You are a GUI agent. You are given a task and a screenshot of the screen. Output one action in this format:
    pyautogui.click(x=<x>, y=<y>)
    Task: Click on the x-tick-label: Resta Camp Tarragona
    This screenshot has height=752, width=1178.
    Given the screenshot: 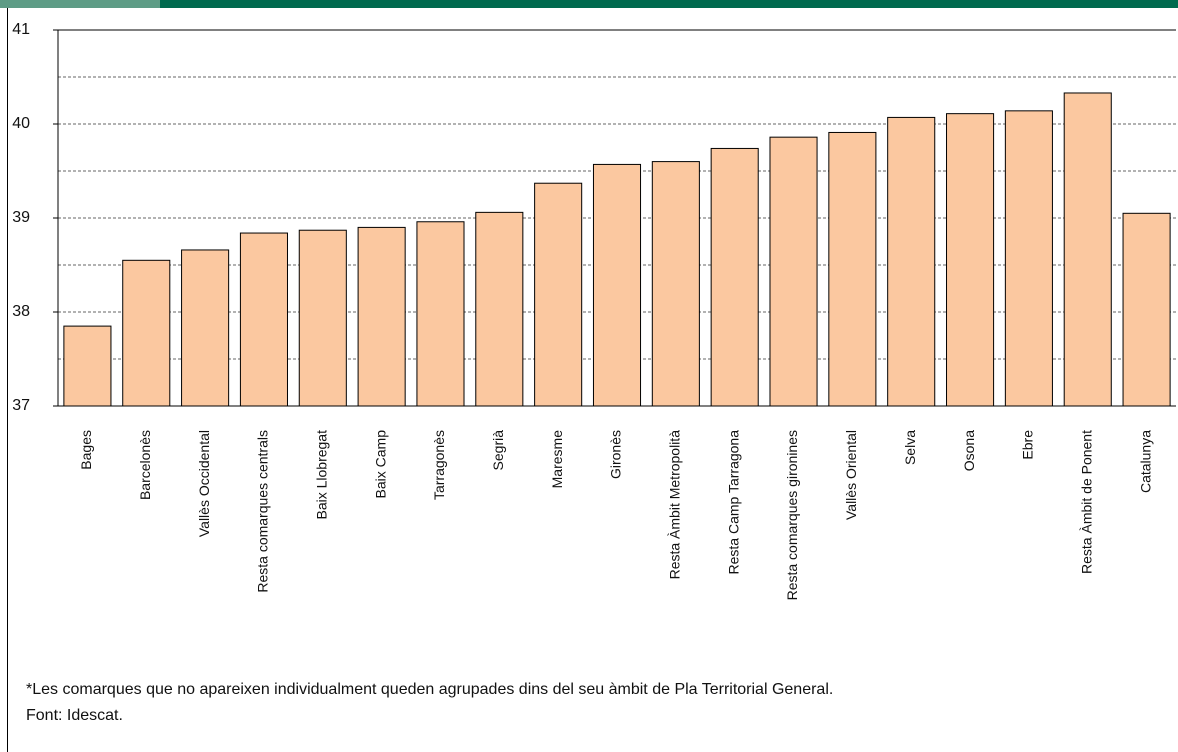 What is the action you would take?
    pyautogui.click(x=733, y=502)
    